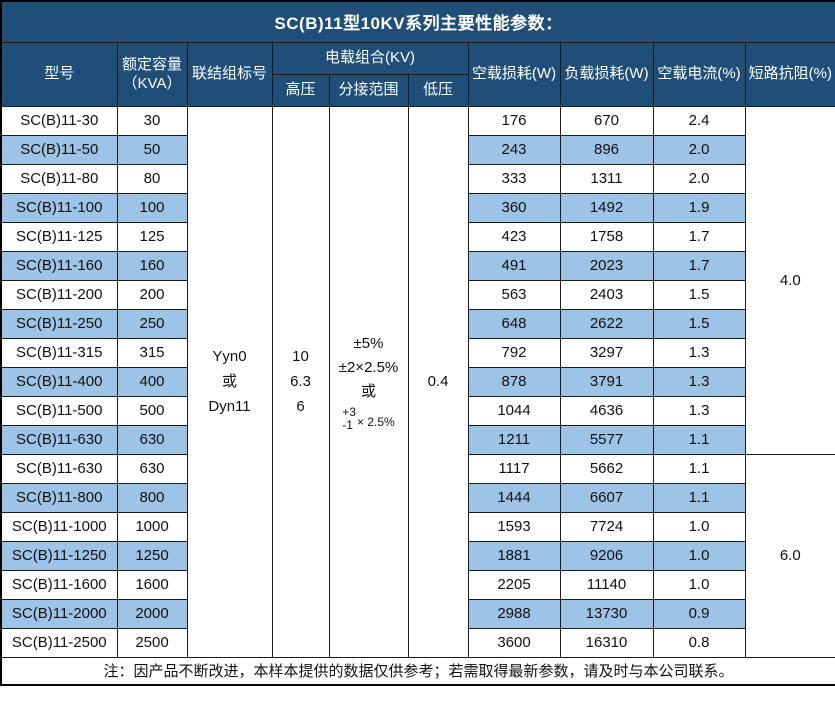  I want to click on page-title: SC(B)11型10KV系列主要性能参数：, so click(417, 21).